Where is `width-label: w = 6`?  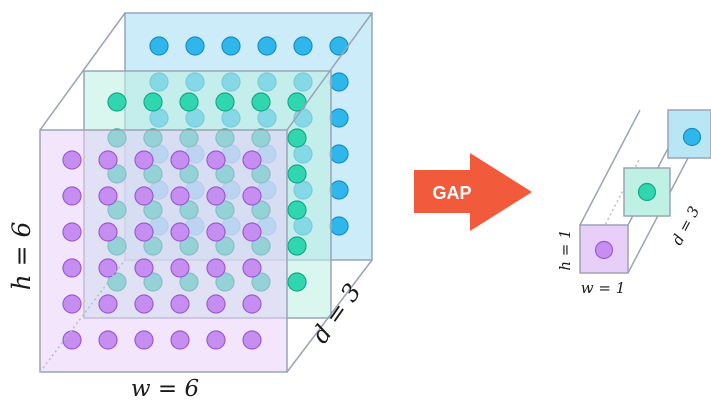 width-label: w = 6 is located at coordinates (165, 388).